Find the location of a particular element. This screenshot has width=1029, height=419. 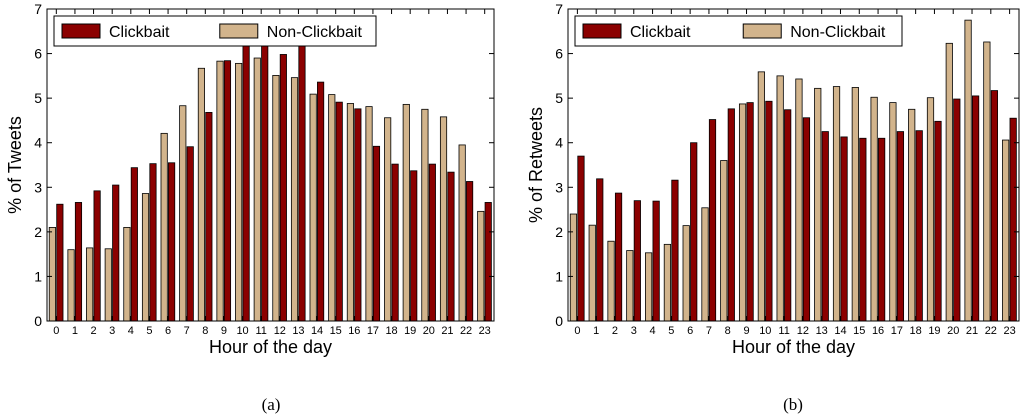

x-axis-title: Hour of the day is located at coordinates (270, 347).